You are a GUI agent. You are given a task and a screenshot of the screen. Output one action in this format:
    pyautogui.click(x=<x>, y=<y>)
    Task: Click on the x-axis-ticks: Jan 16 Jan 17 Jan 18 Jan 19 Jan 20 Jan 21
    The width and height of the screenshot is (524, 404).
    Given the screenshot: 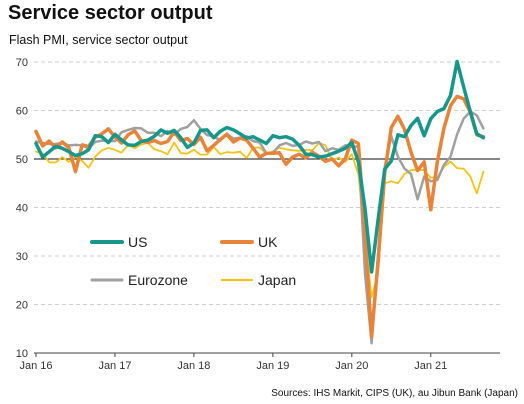 What is the action you would take?
    pyautogui.click(x=233, y=362)
    